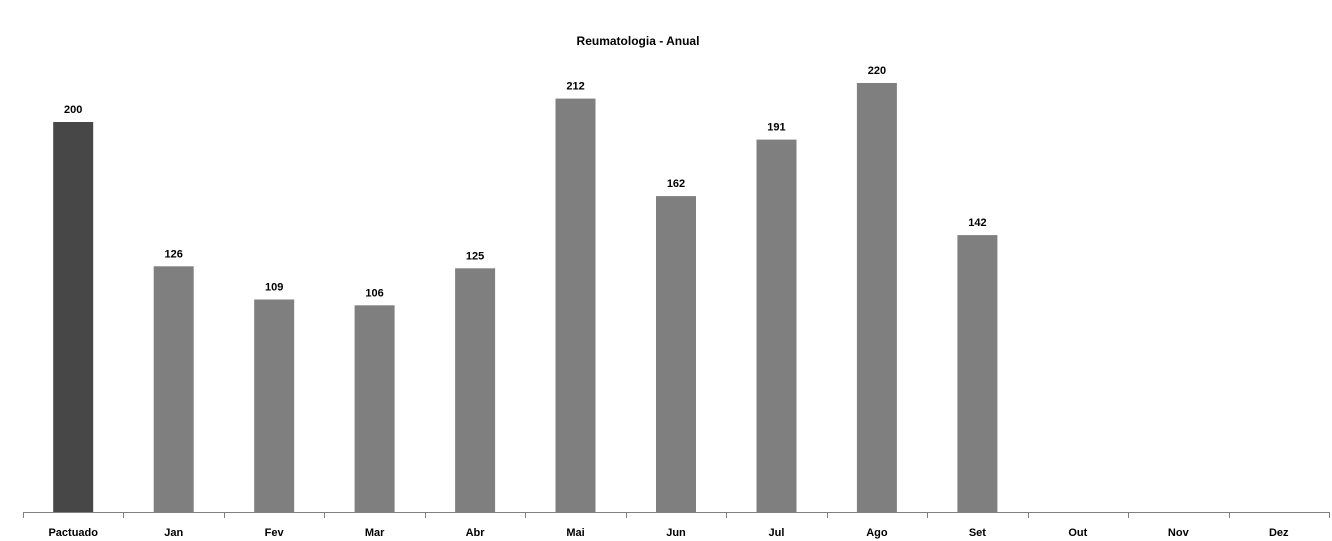  What do you see at coordinates (876, 297) in the screenshot?
I see `bar-ago` at bounding box center [876, 297].